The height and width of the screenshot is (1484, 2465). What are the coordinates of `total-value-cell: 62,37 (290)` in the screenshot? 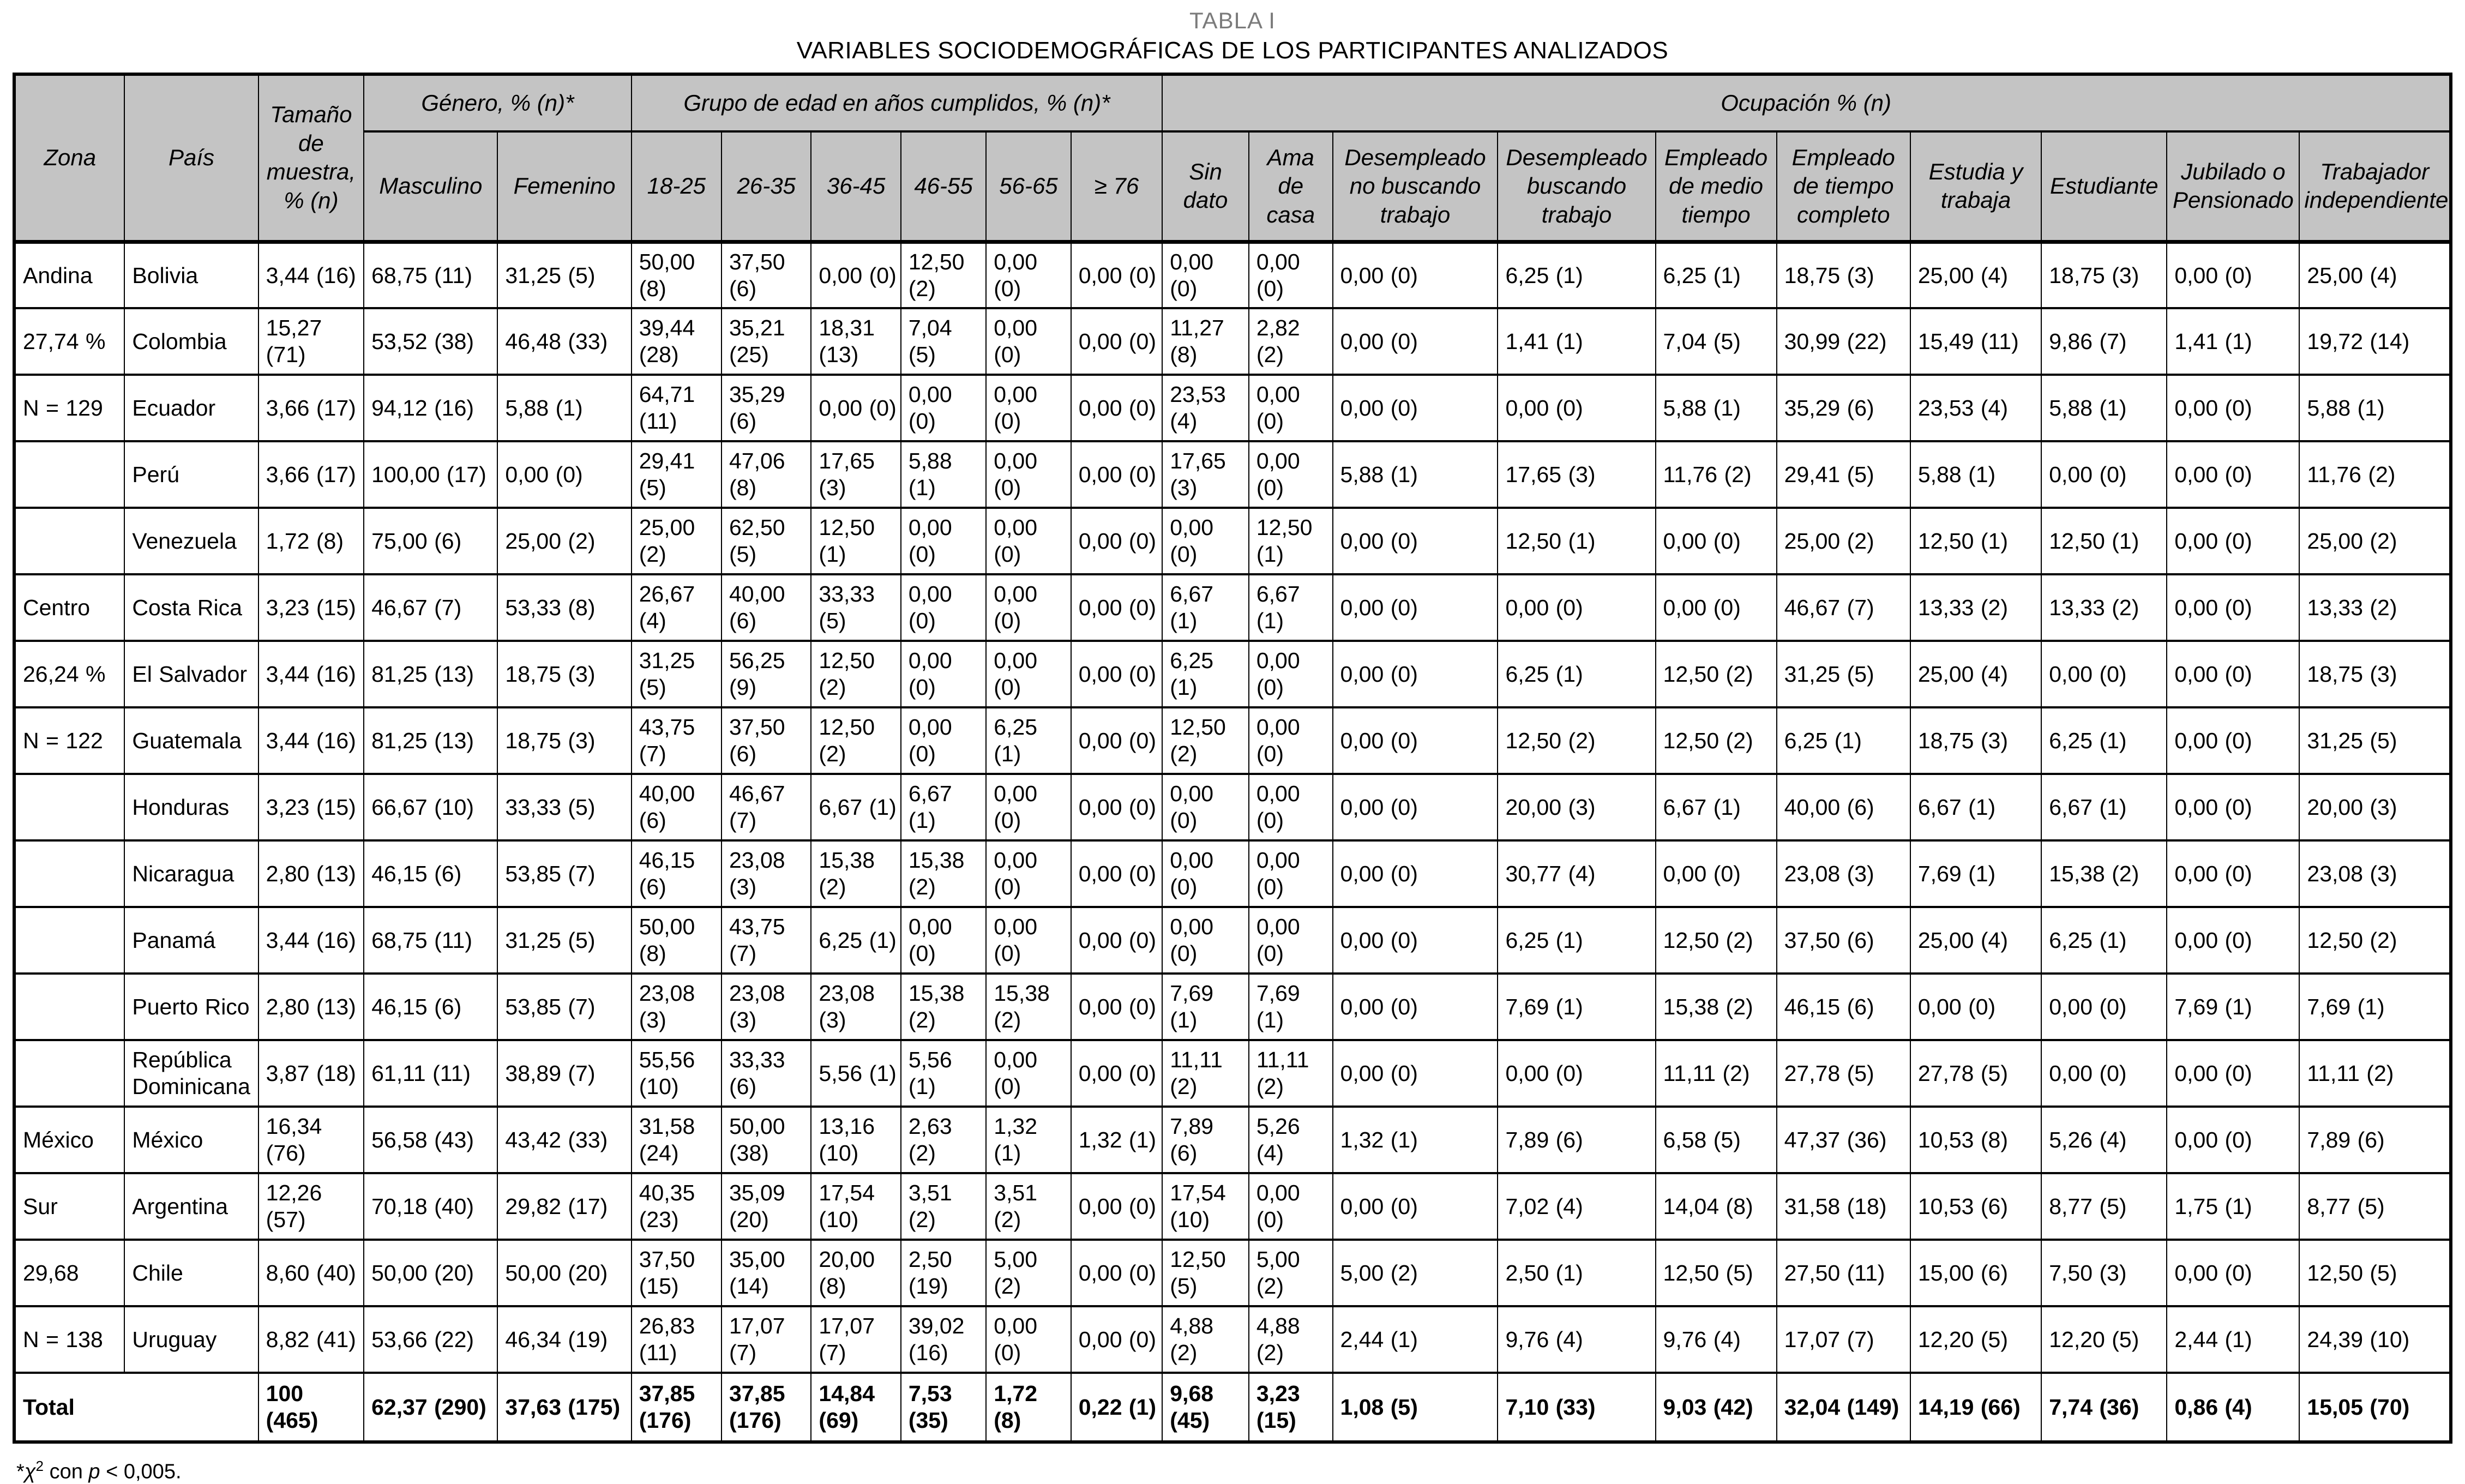 It's located at (431, 1408).